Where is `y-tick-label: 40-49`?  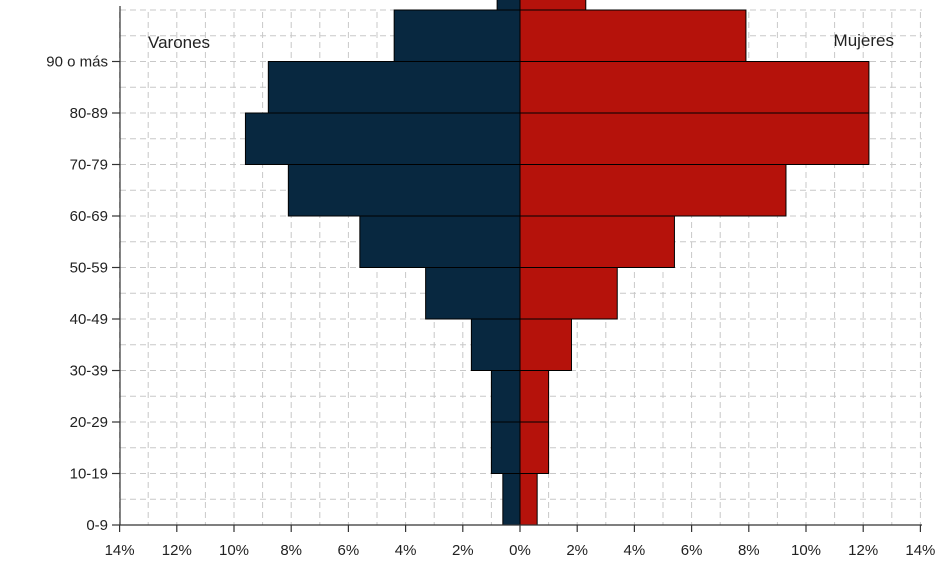
y-tick-label: 40-49 is located at coordinates (89, 319).